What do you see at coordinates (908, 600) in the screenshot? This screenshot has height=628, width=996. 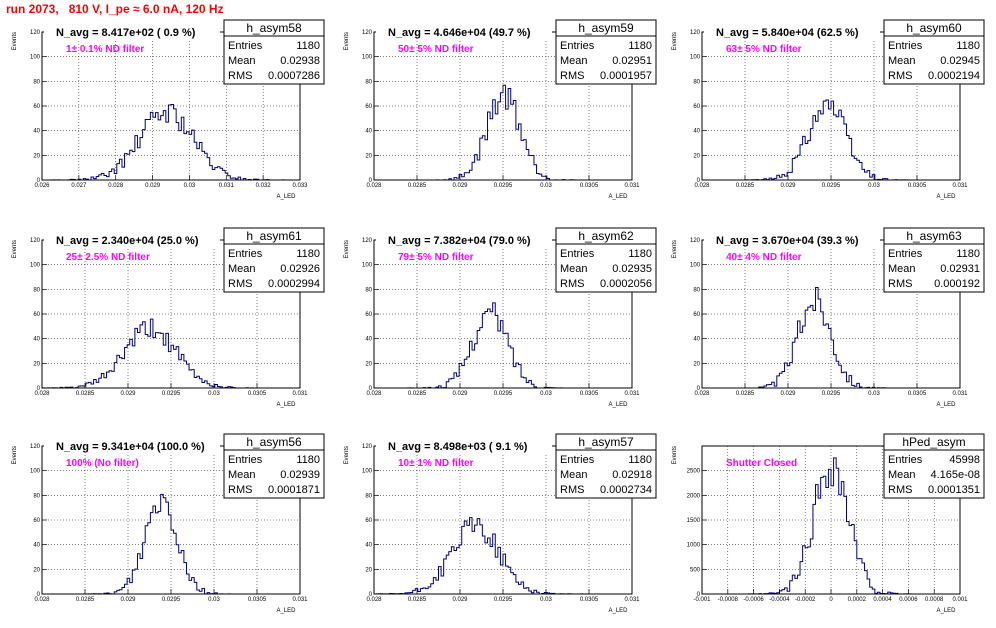 I see `x-tick-label: 0.0006` at bounding box center [908, 600].